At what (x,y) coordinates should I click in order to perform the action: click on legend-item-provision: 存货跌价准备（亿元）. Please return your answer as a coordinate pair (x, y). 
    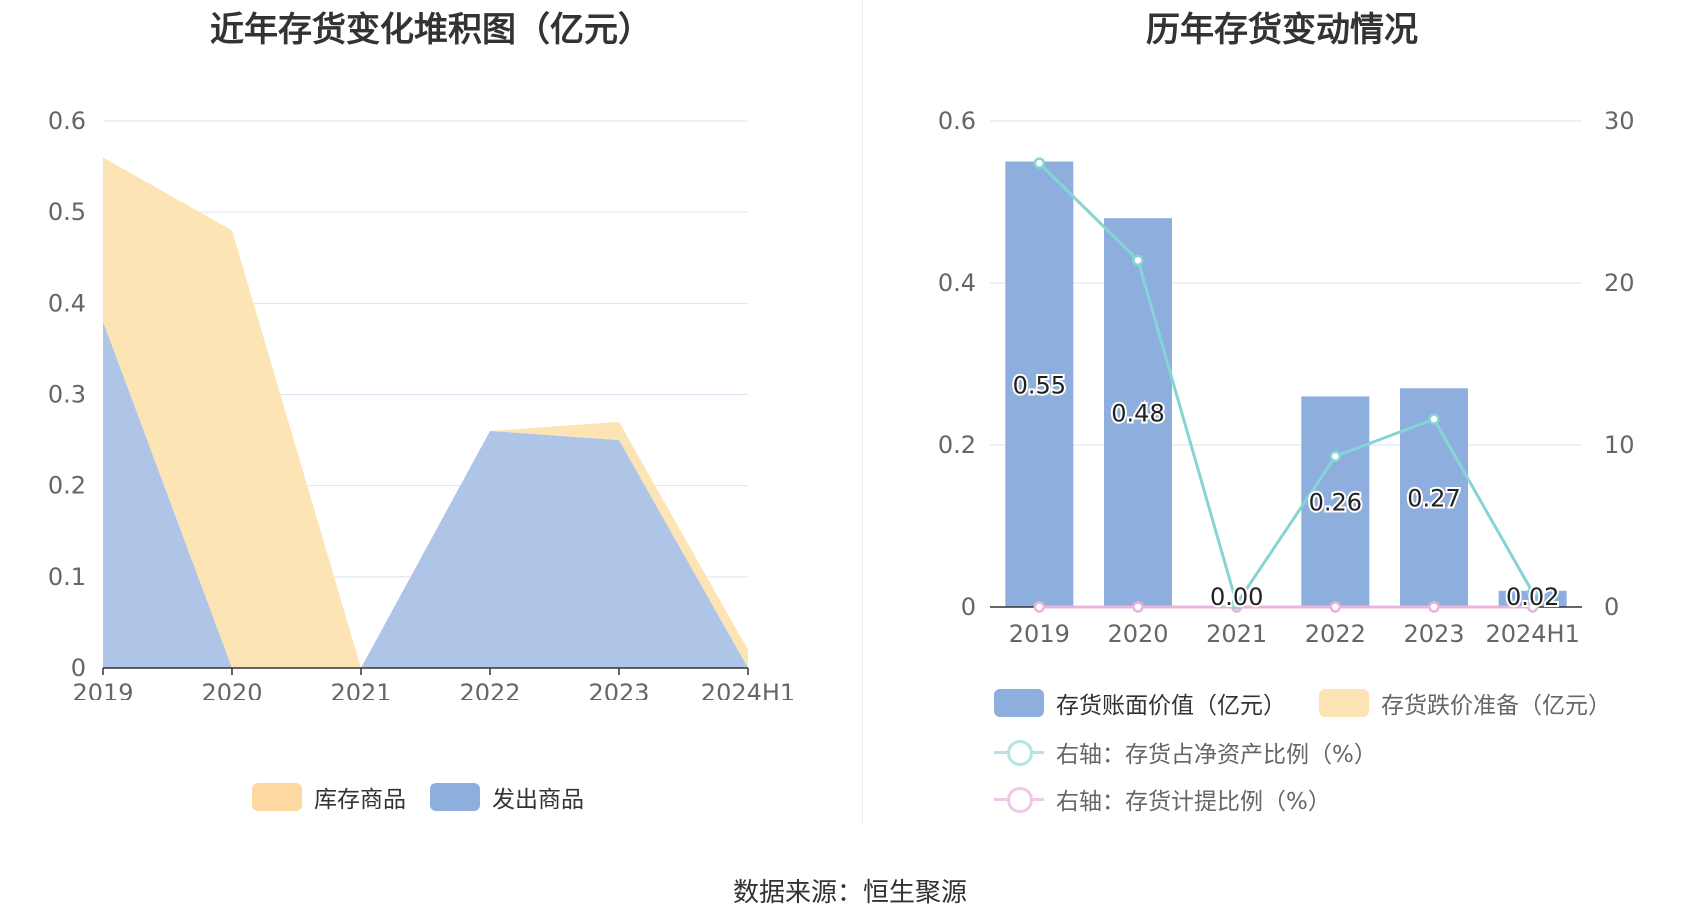
    Looking at the image, I should click on (1465, 703).